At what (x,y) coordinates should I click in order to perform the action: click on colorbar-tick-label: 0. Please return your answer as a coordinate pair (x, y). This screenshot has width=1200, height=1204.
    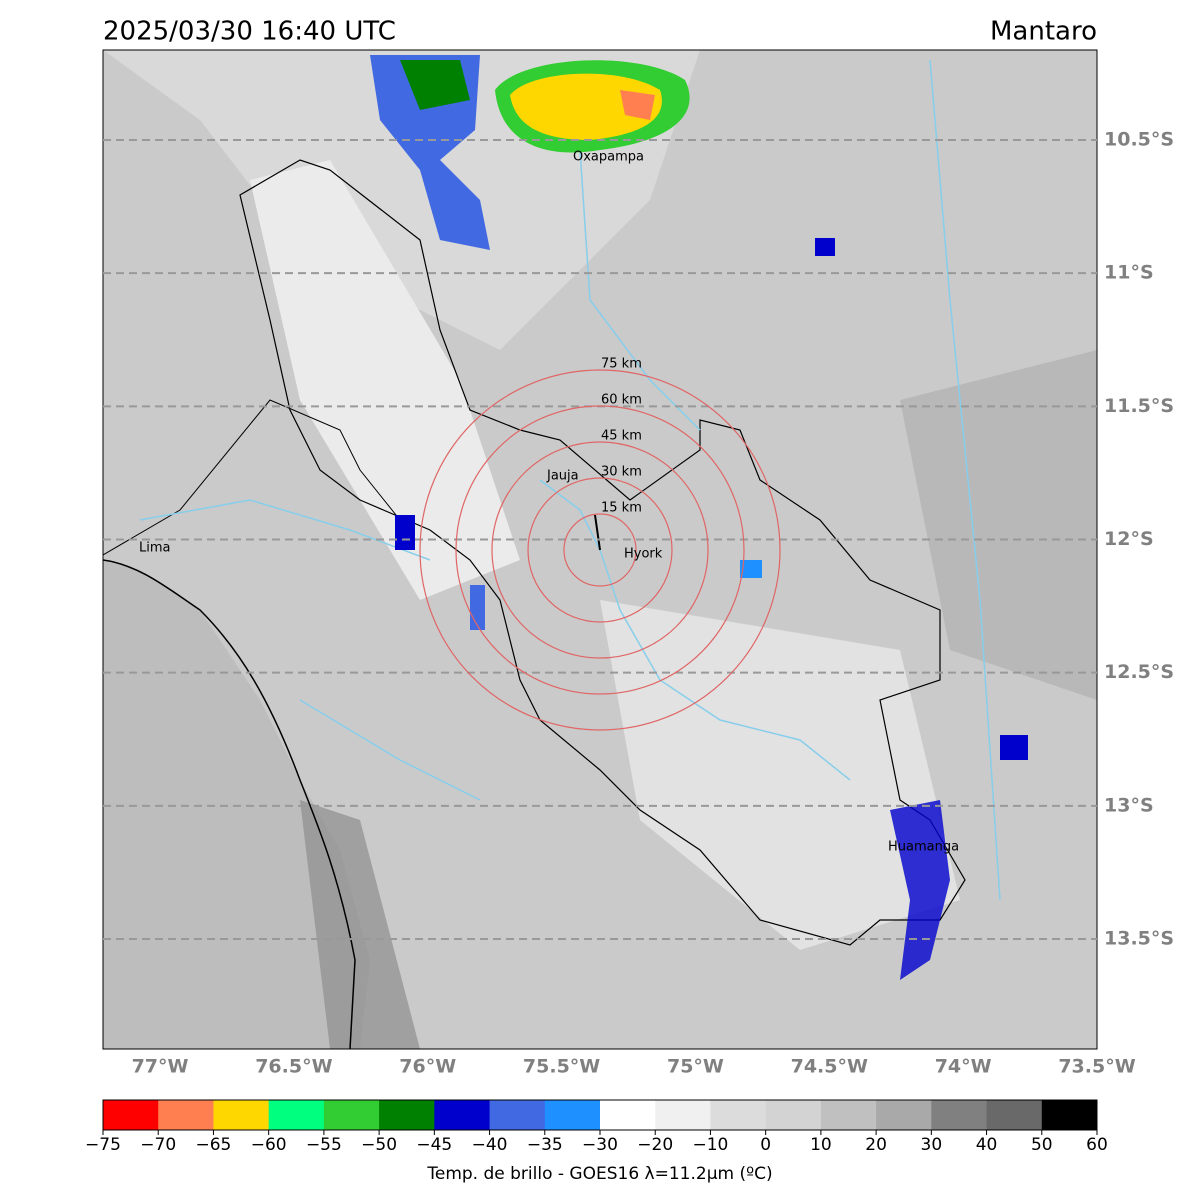
    Looking at the image, I should click on (765, 1145).